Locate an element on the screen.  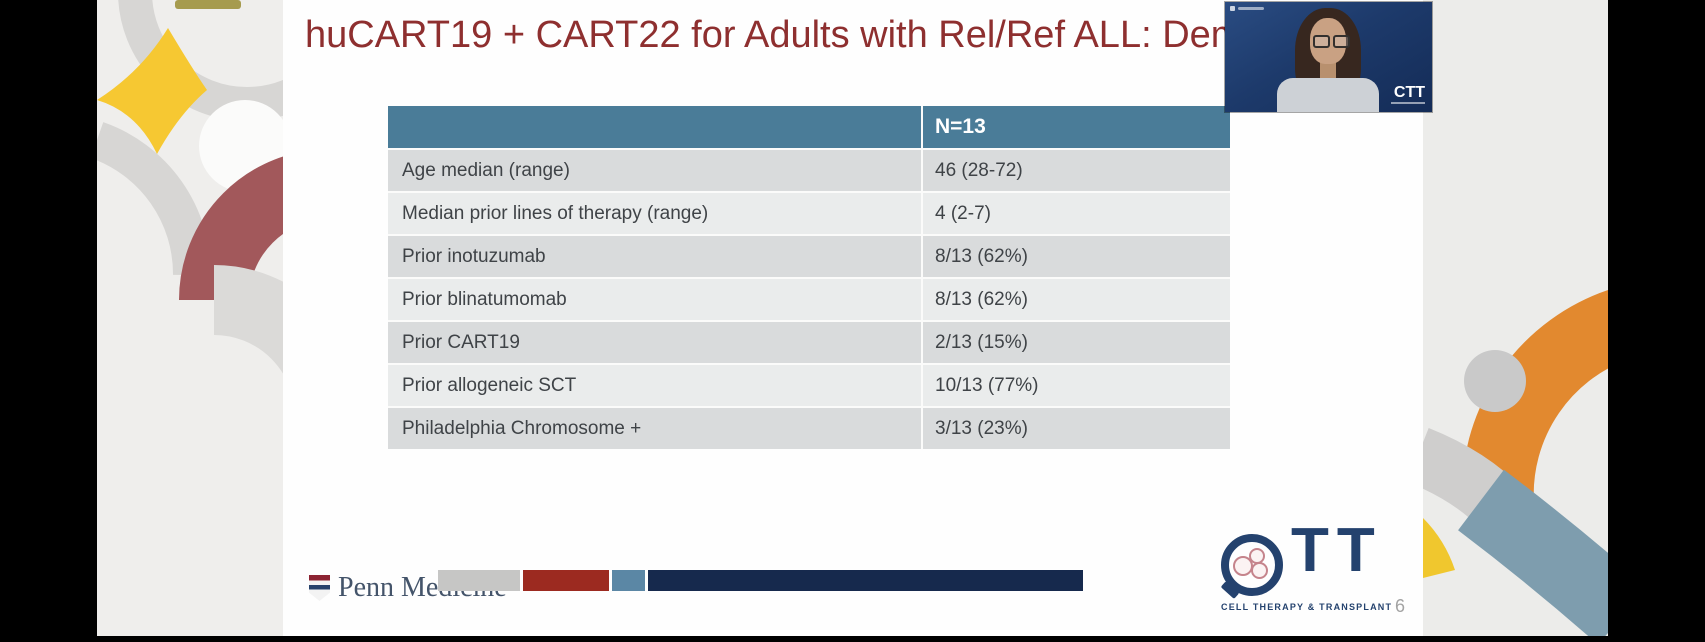
row-value: 46 (28-72) is located at coordinates (1075, 170).